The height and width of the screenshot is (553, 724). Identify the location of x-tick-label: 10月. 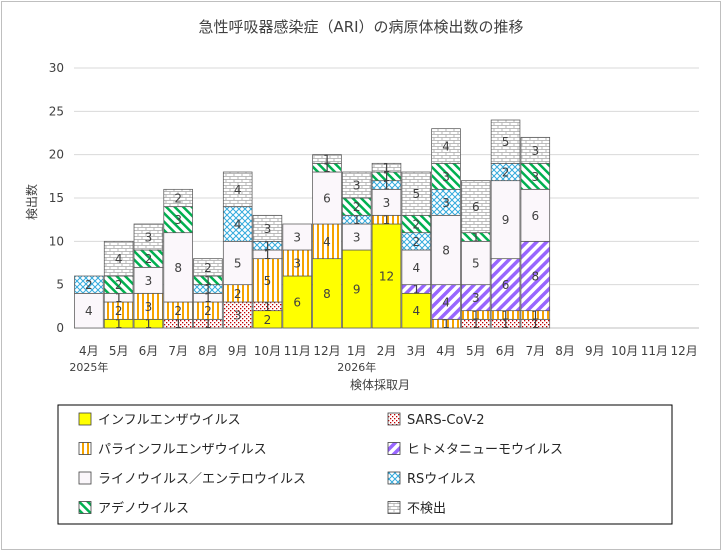
(624, 351).